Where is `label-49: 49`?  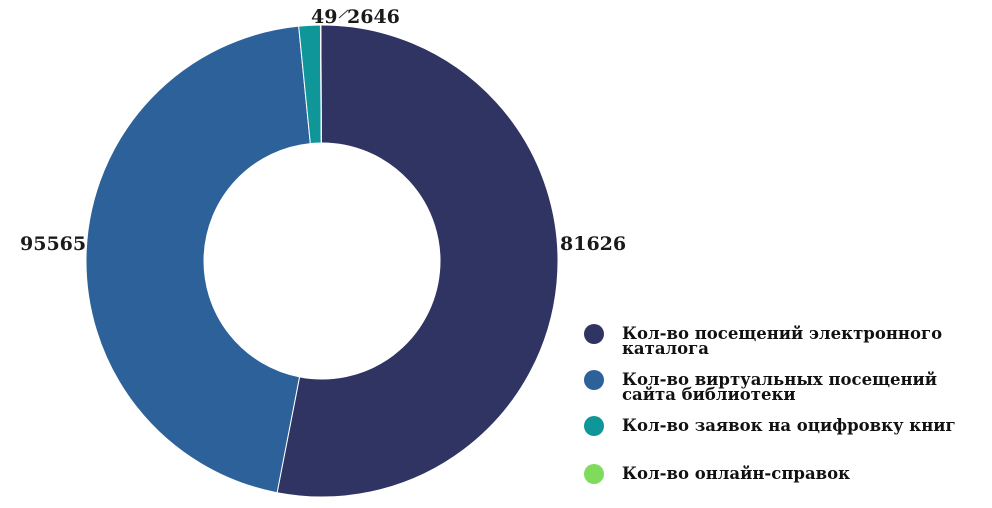 label-49: 49 is located at coordinates (324, 17).